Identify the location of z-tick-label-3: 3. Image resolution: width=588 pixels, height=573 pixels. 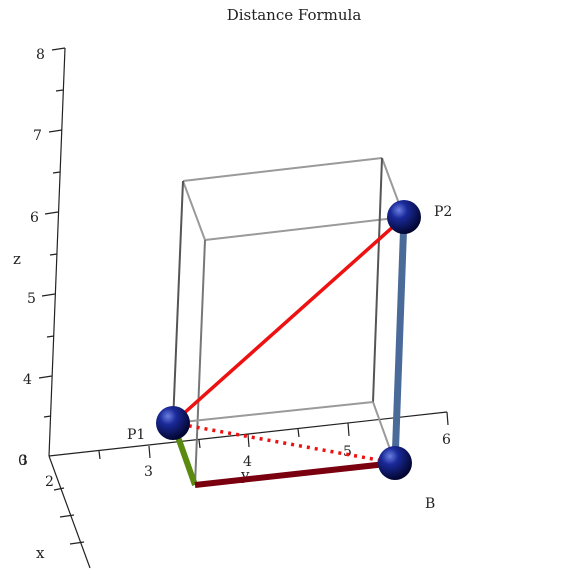
(23, 461).